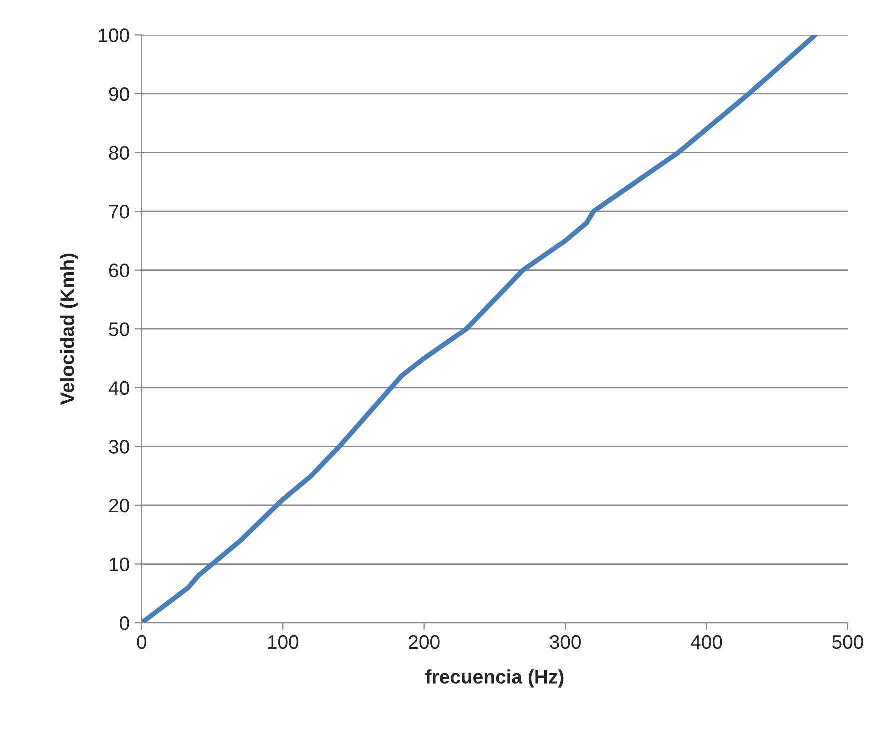  What do you see at coordinates (125, 623) in the screenshot?
I see `y-tick-label: 0` at bounding box center [125, 623].